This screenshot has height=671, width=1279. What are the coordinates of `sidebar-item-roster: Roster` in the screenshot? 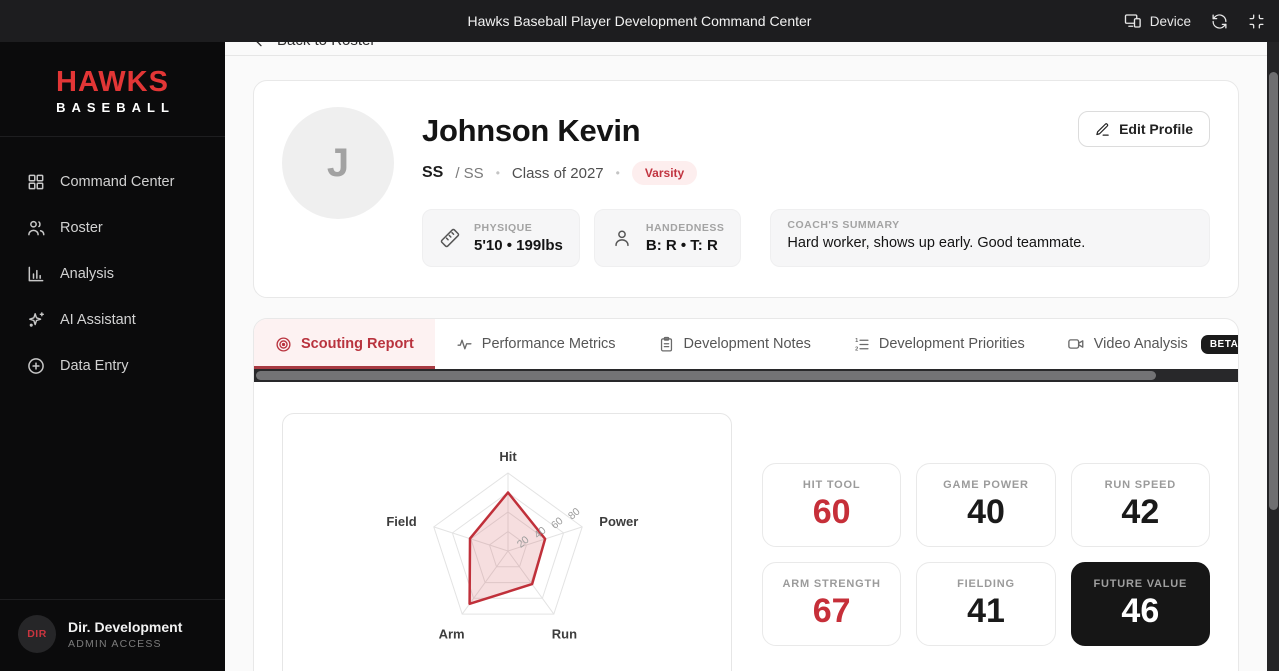 It's located at (112, 228).